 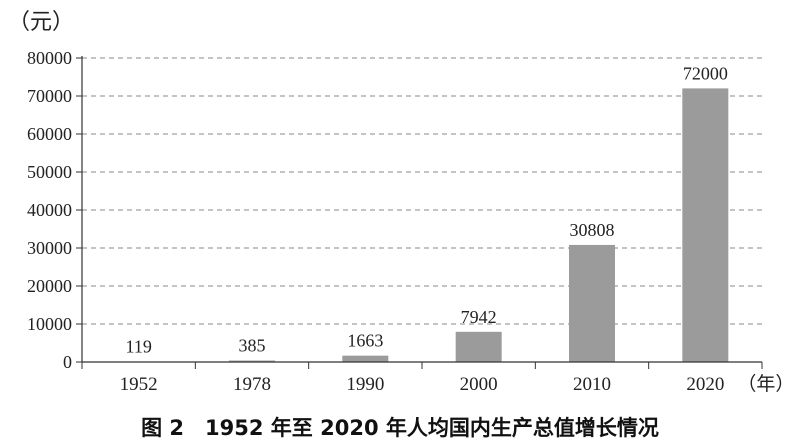 I want to click on y-tick-label: 70000, so click(x=49, y=96).